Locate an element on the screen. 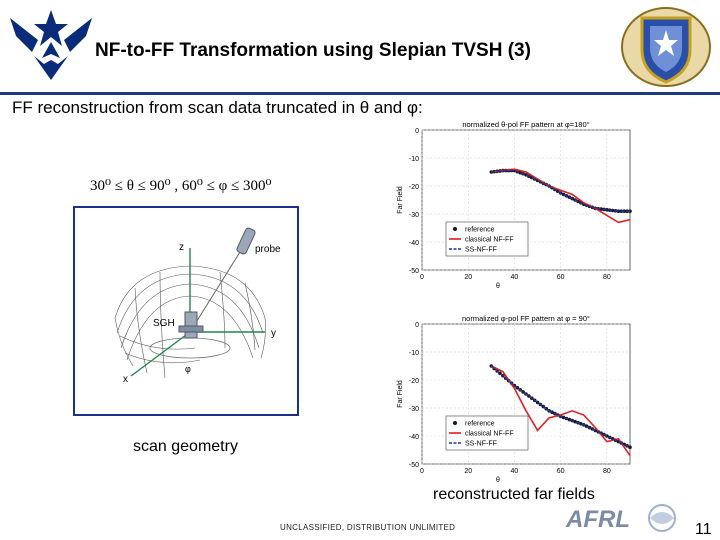 This screenshot has width=720, height=540. chart-title: normalized φ-pol FF pattern at φ = 90° is located at coordinates (526, 318).